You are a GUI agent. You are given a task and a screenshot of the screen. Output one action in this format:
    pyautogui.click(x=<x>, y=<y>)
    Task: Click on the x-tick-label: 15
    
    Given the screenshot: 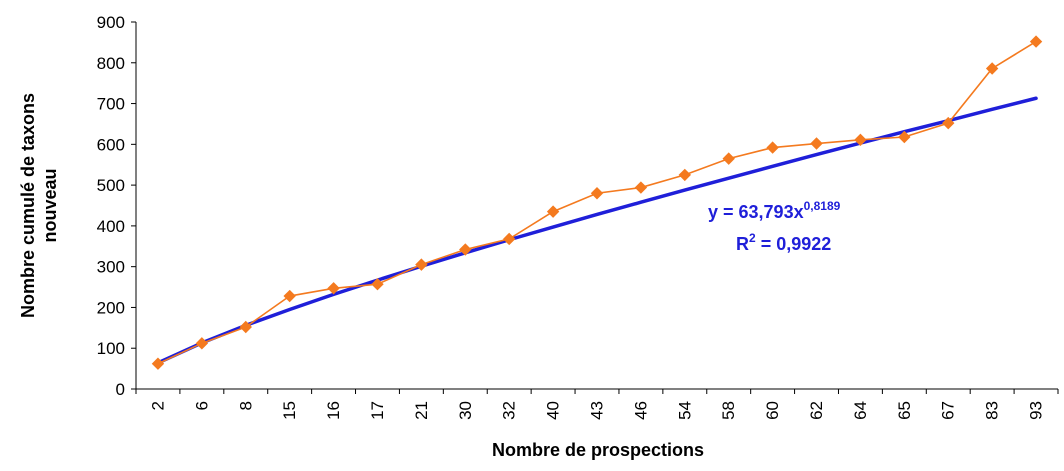 What is the action you would take?
    pyautogui.click(x=289, y=410)
    